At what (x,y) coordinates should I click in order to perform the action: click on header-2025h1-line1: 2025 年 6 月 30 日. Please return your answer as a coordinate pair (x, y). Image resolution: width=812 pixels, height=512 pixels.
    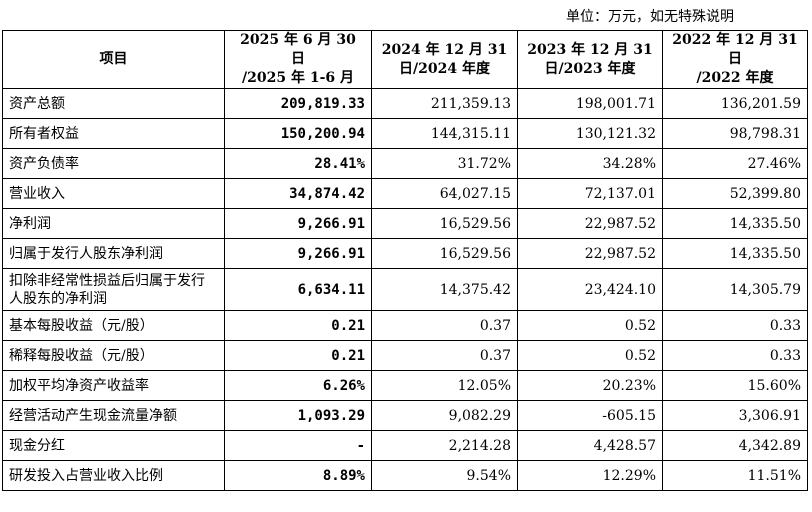
    Looking at the image, I should click on (298, 49).